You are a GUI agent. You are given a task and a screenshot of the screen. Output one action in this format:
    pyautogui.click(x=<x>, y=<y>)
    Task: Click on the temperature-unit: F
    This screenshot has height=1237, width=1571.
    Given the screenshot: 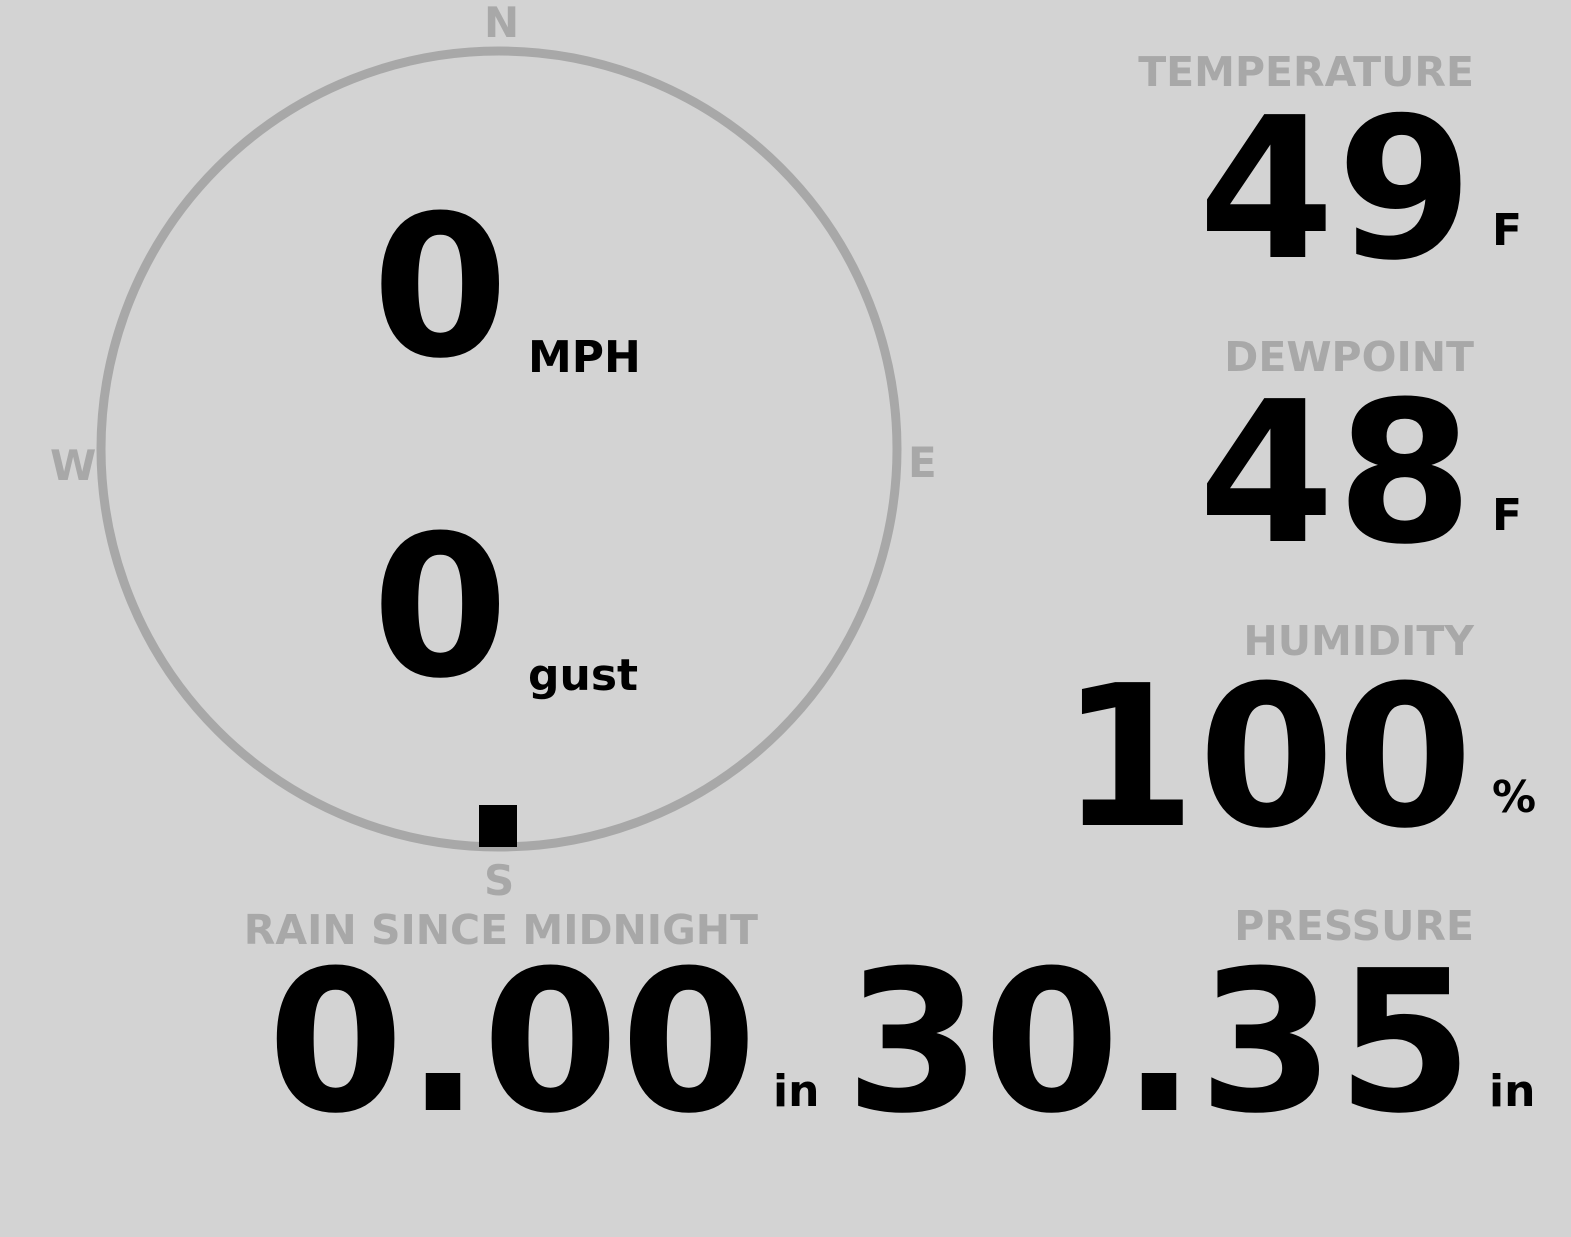 What is the action you would take?
    pyautogui.click(x=1507, y=230)
    